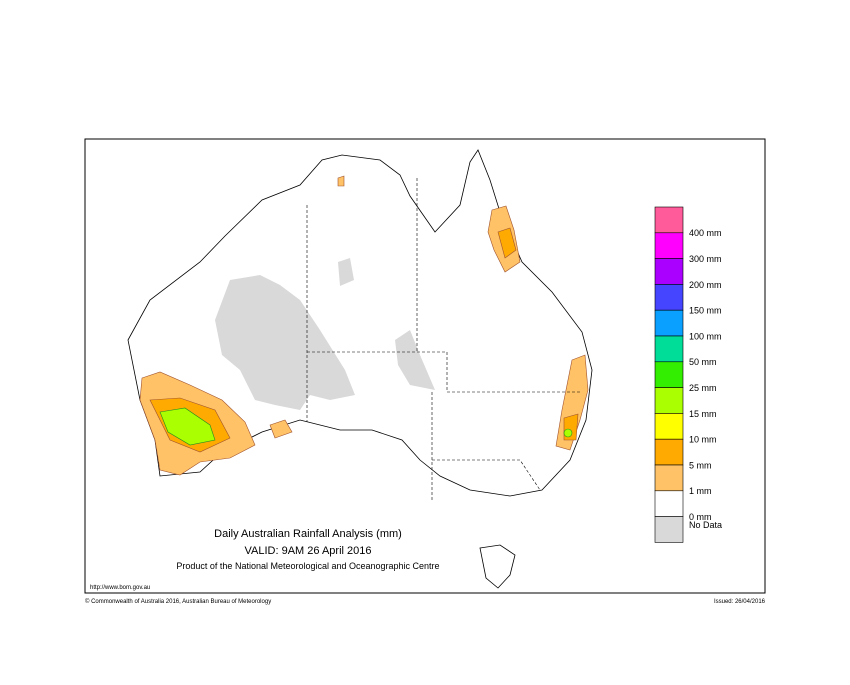 The width and height of the screenshot is (850, 685). What do you see at coordinates (705, 259) in the screenshot?
I see `legend-label: 300 mm` at bounding box center [705, 259].